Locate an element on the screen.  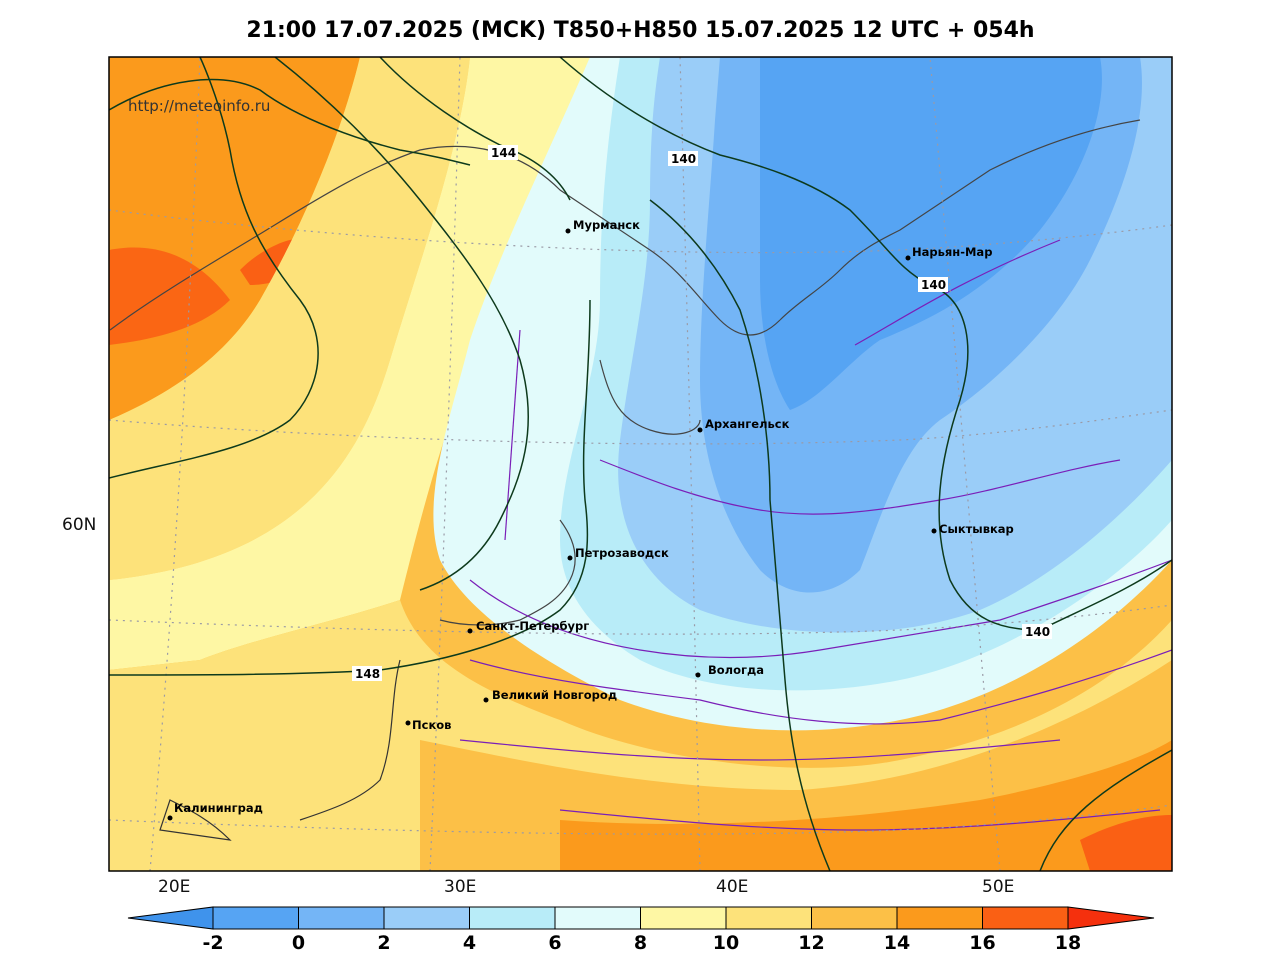
contour-label-140-south: 140 is located at coordinates (1037, 632).